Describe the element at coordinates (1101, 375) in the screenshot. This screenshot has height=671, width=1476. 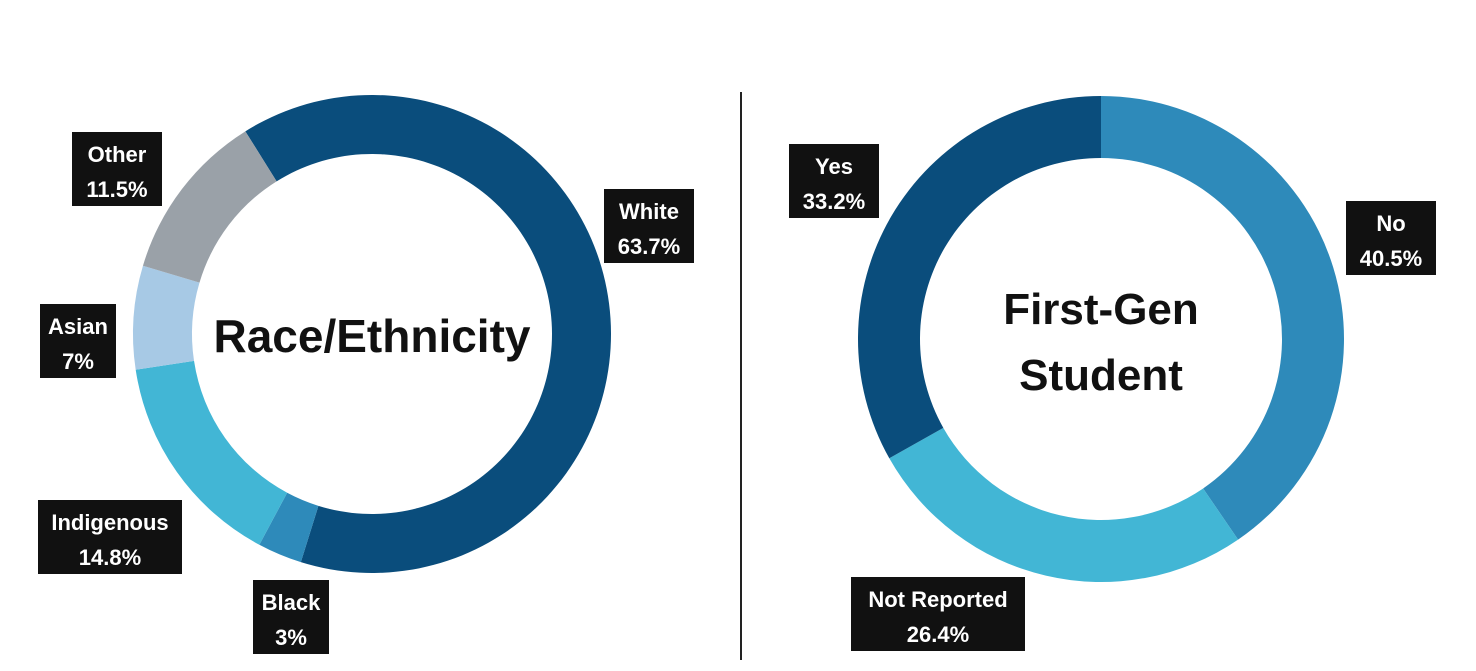
I see `first-gen-title-line-2: Student` at that location.